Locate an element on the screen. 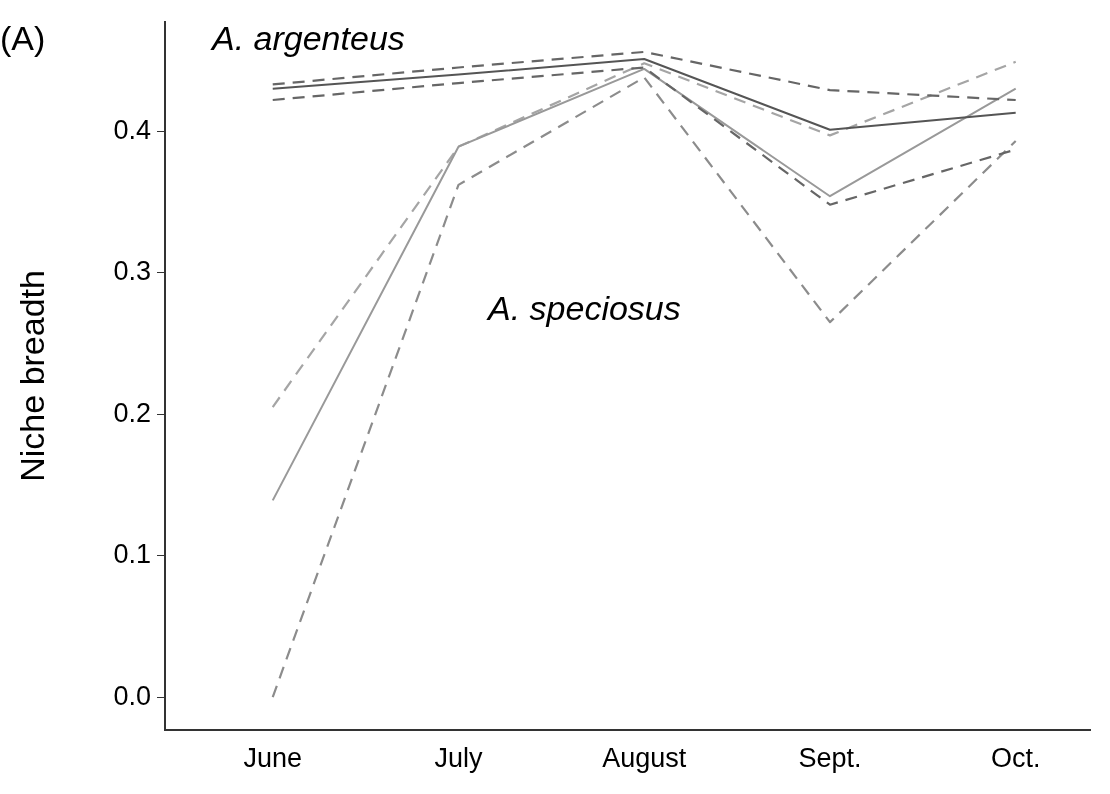  y-tick-label: 0.0 is located at coordinates (132, 695).